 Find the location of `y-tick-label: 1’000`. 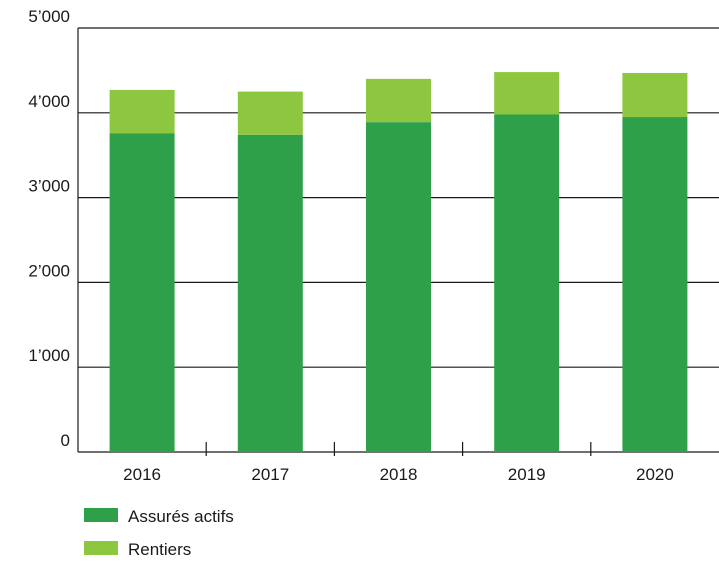

y-tick-label: 1’000 is located at coordinates (49, 355).